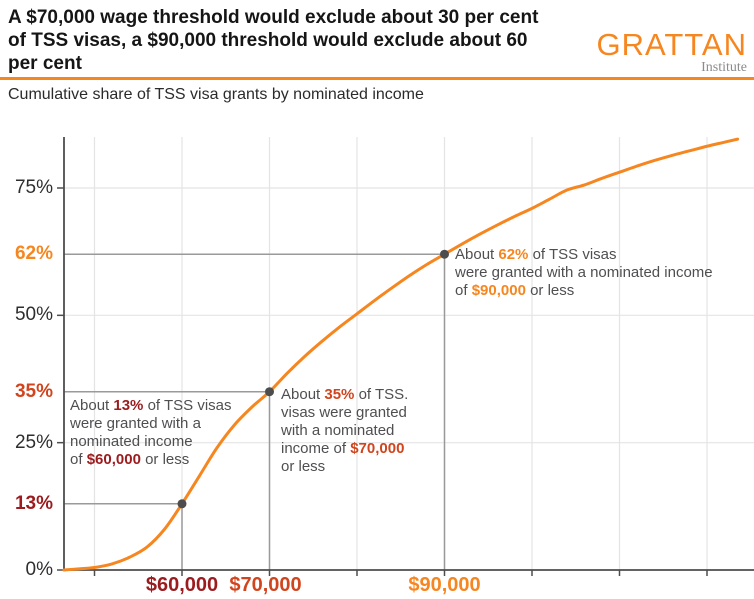 The width and height of the screenshot is (754, 599). I want to click on annotation-line: with a nominated, so click(344, 431).